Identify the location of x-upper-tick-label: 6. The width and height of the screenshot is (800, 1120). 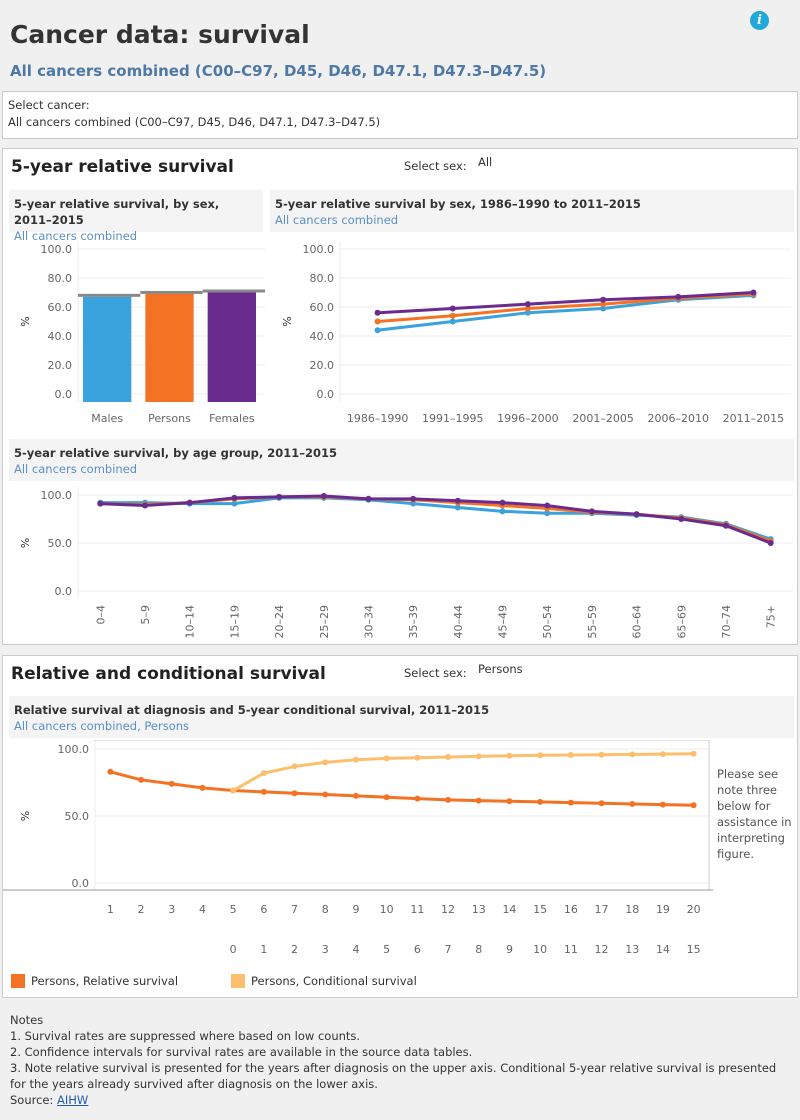
(263, 909).